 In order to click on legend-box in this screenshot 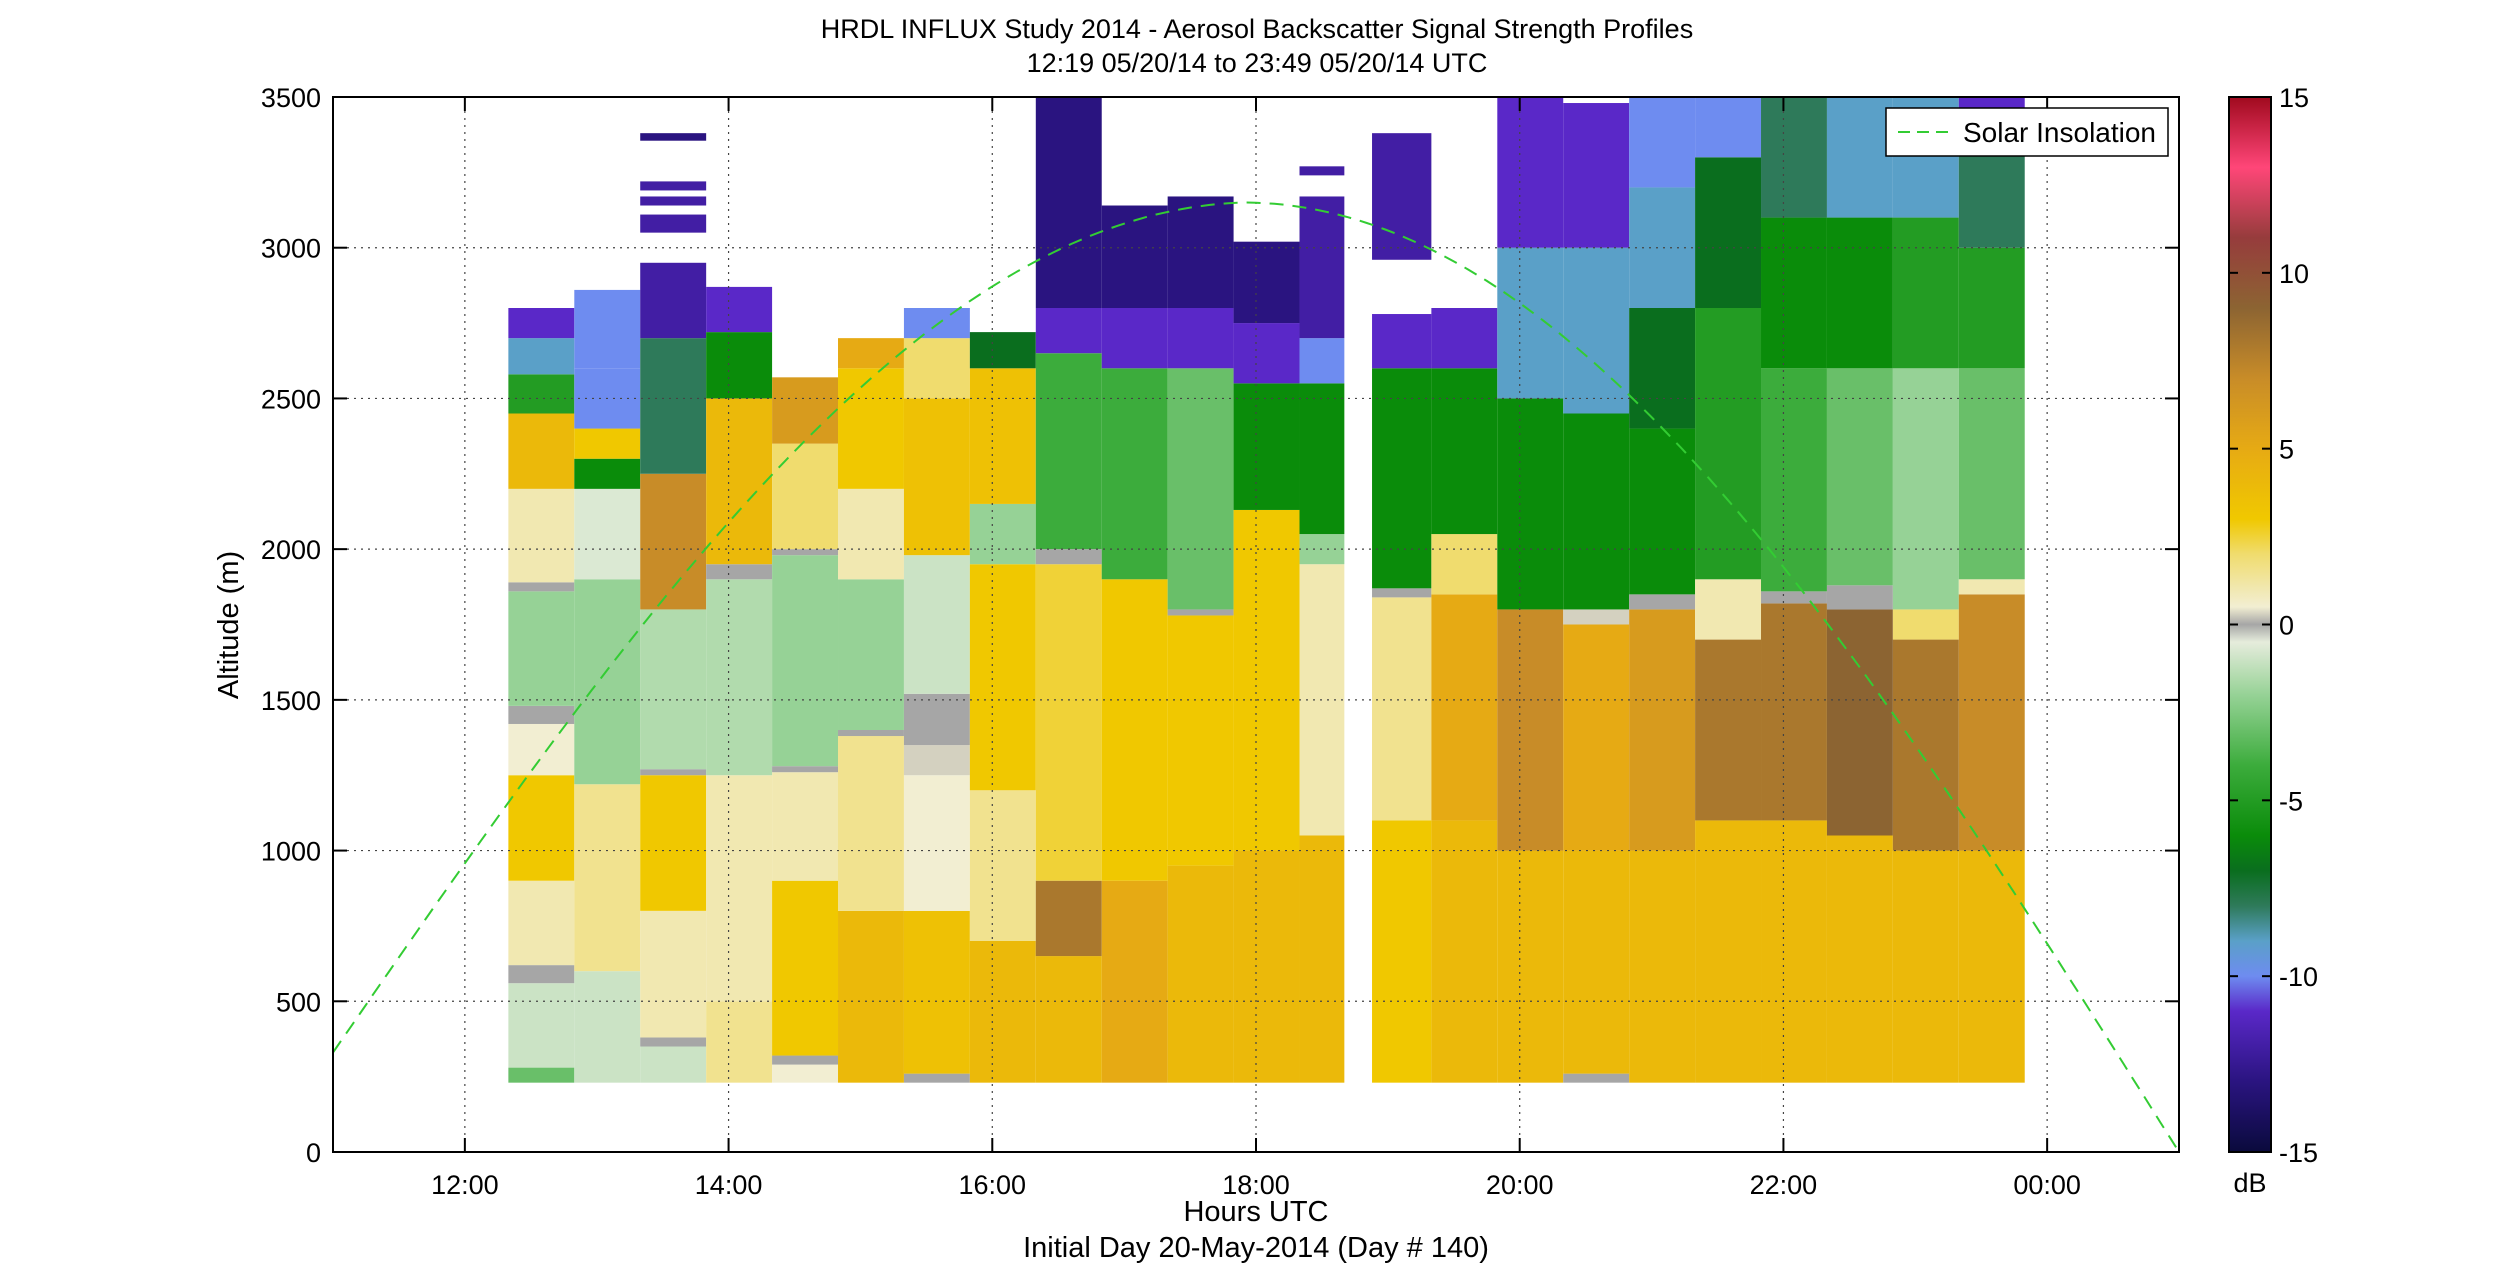, I will do `click(2027, 132)`.